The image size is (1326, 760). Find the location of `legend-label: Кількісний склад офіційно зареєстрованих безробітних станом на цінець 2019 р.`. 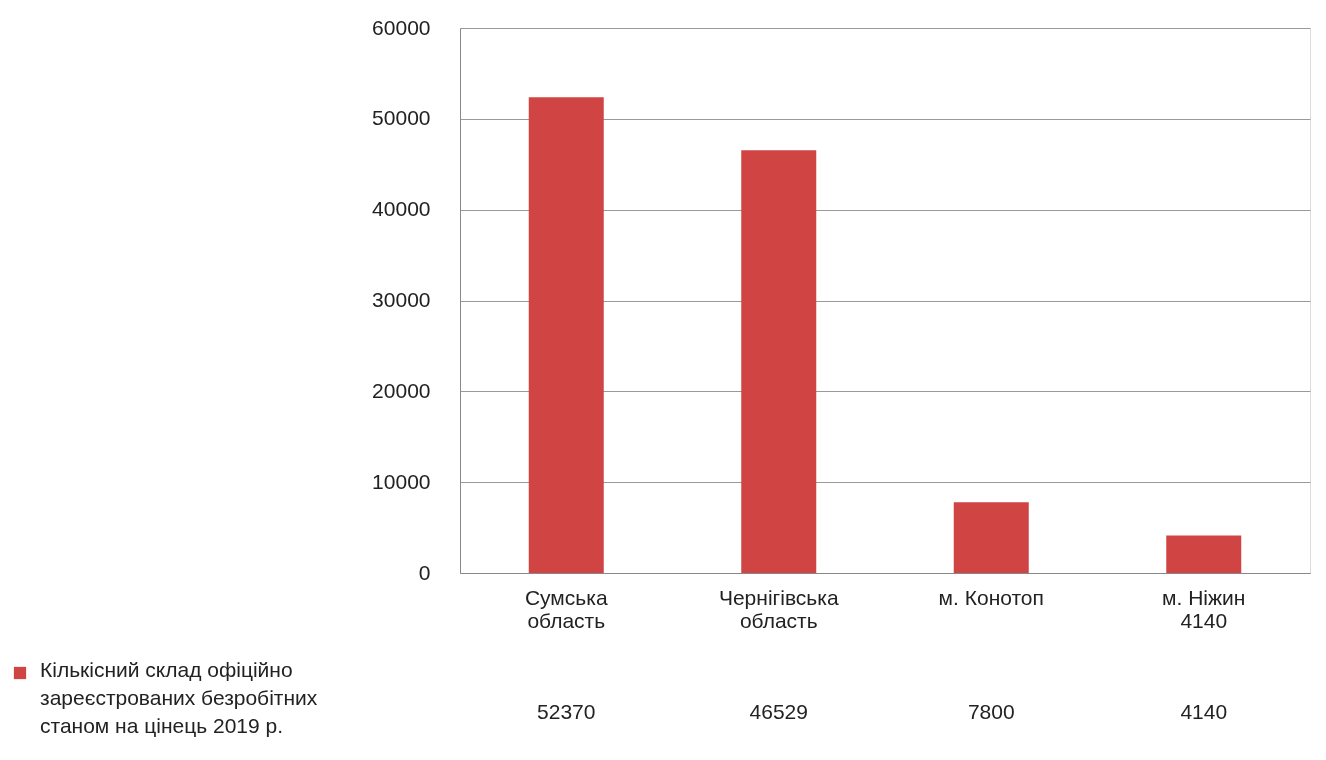

legend-label: Кількісний склад офіційно зареєстрованих безробітних станом на цінець 2019 р. is located at coordinates (179, 697).